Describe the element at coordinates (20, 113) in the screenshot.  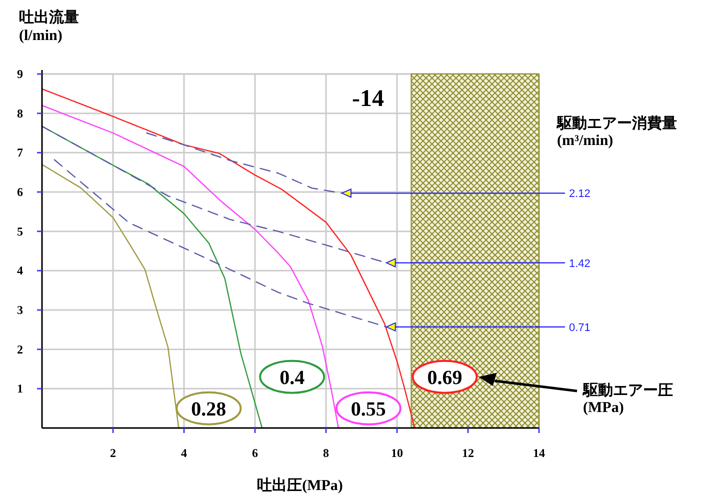
I see `y-tick-label: 8` at that location.